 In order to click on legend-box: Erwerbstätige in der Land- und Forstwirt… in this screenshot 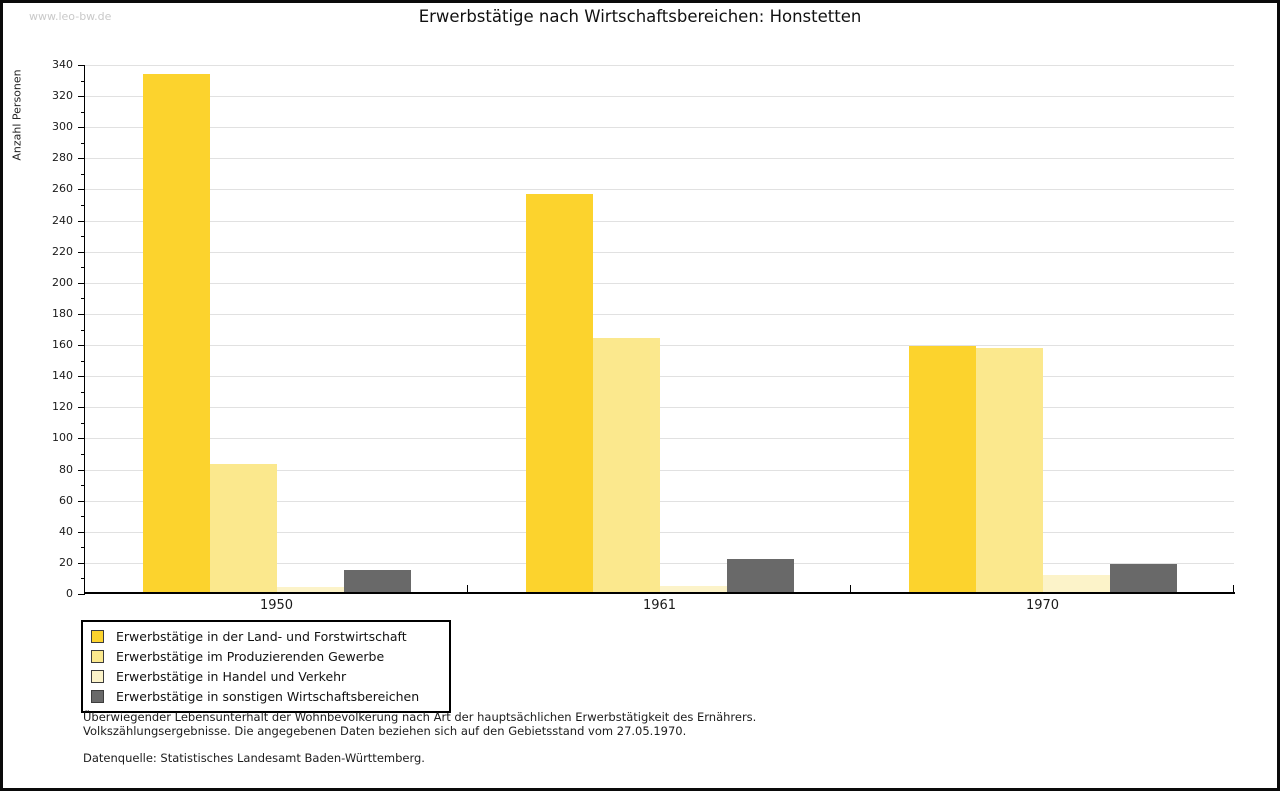, I will do `click(266, 666)`.